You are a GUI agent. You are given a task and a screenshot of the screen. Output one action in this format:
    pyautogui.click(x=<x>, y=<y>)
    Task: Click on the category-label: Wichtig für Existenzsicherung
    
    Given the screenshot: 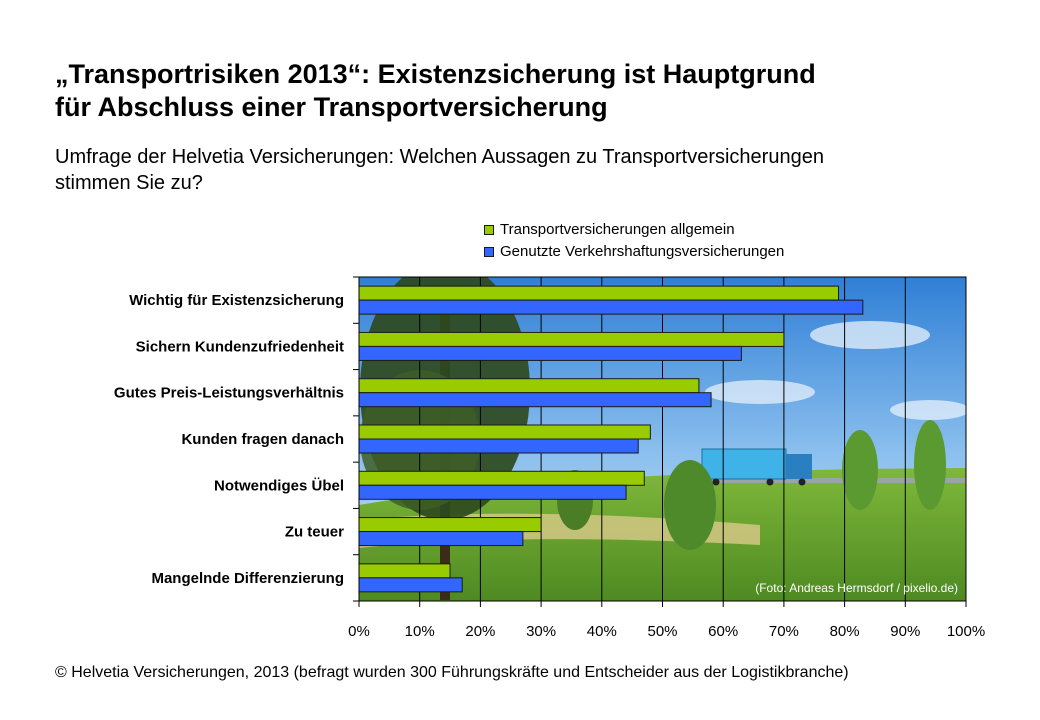 What is the action you would take?
    pyautogui.click(x=236, y=300)
    